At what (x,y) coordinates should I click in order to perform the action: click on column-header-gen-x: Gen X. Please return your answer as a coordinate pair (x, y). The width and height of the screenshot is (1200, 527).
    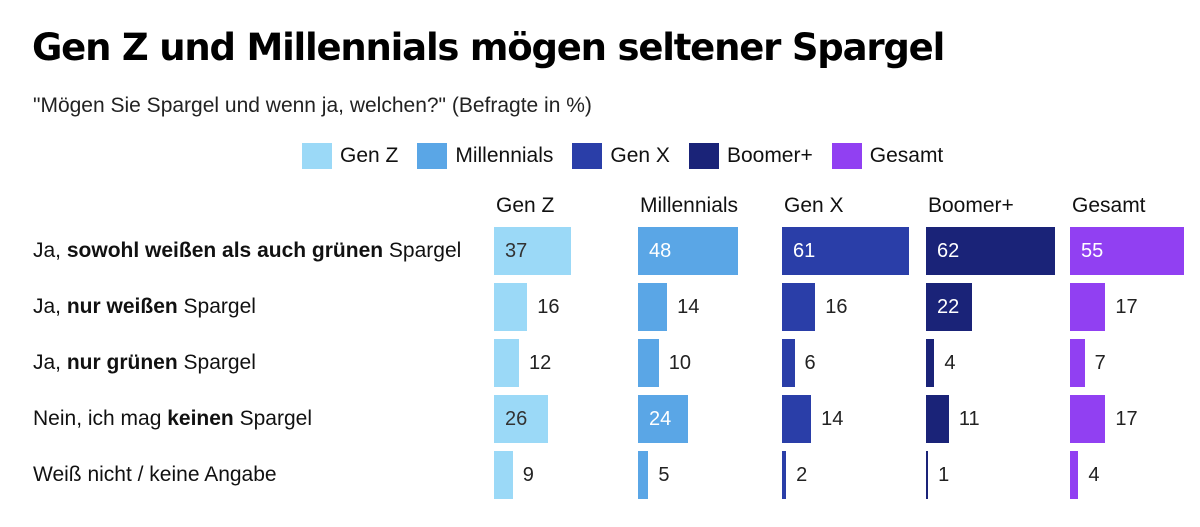
    Looking at the image, I should click on (814, 205).